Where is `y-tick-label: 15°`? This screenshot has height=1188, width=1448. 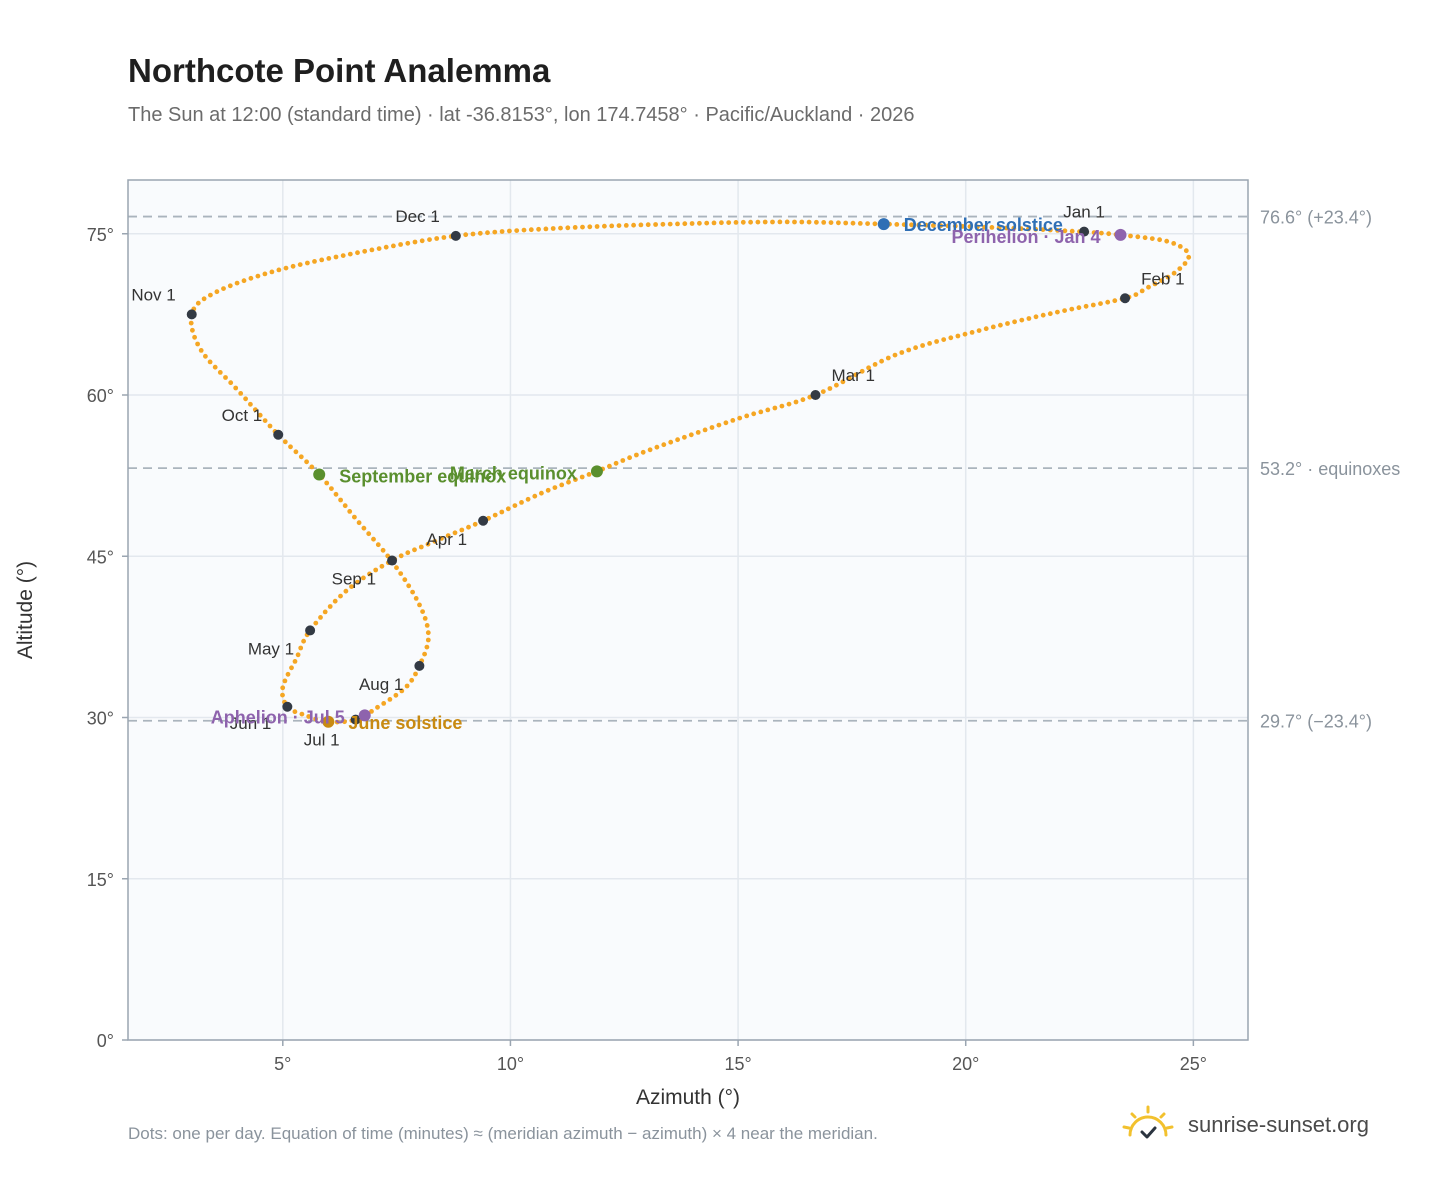
y-tick-label: 15° is located at coordinates (100, 880).